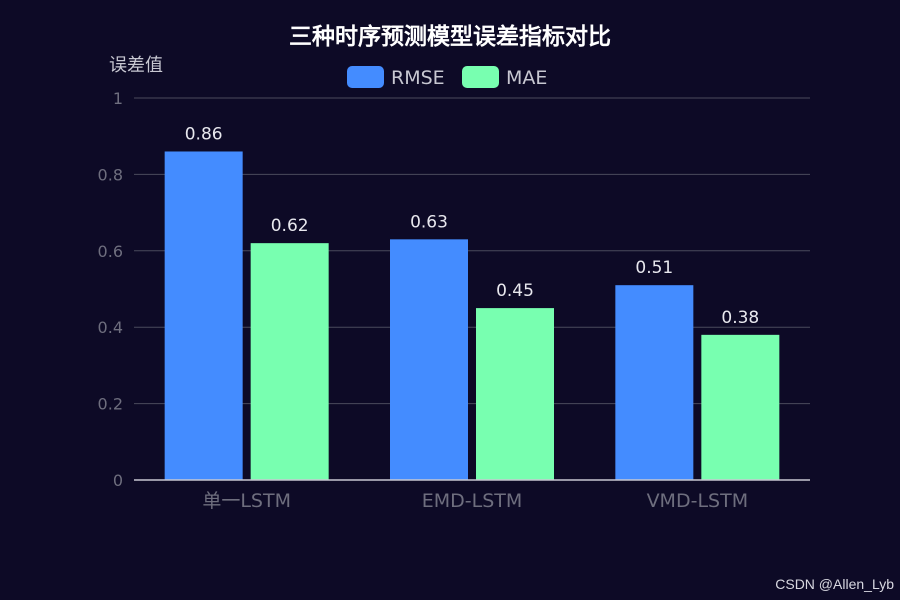 The height and width of the screenshot is (600, 900). I want to click on y-axis-ticks: 0 0.2 0.4 0.6 0.8 1, so click(110, 289).